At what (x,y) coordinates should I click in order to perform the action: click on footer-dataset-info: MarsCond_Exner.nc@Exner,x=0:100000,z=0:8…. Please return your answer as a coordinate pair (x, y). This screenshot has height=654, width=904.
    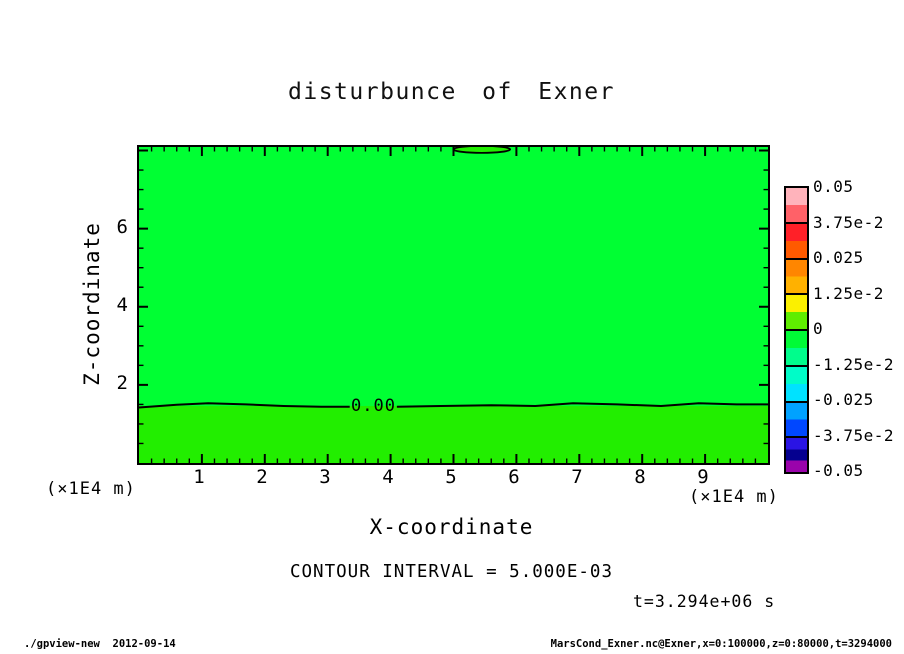
    Looking at the image, I should click on (721, 644).